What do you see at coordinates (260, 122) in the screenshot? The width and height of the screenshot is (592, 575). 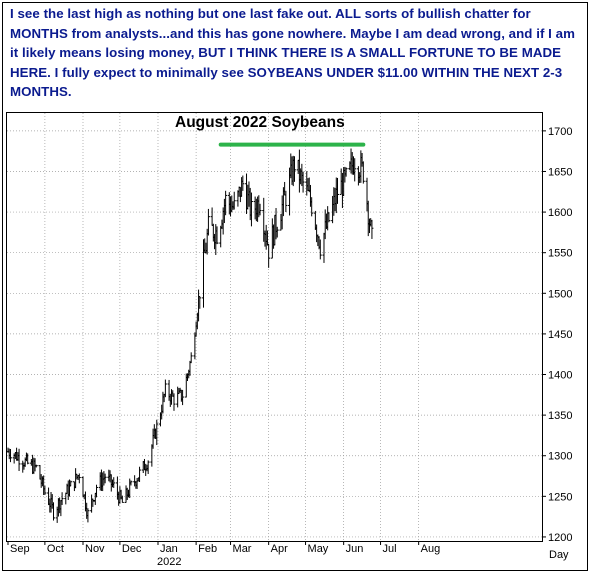 I see `chart-title: August 2022 Soybeans` at bounding box center [260, 122].